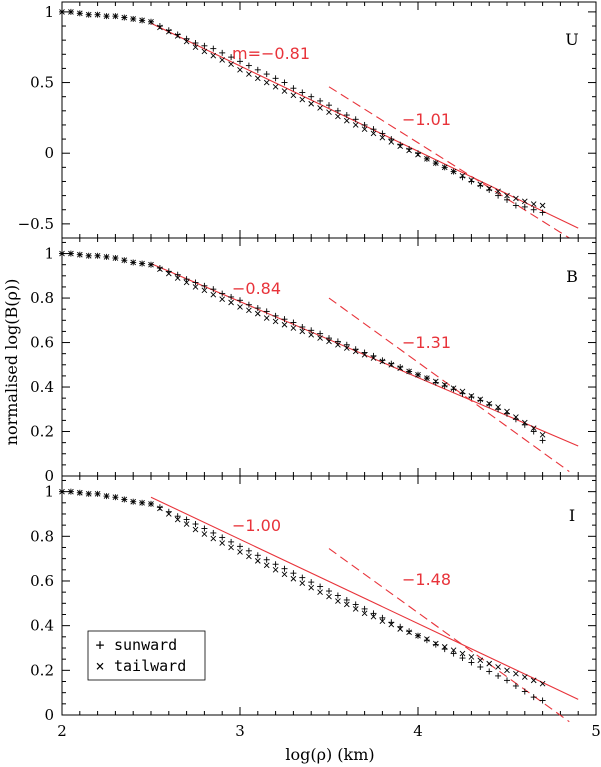 The height and width of the screenshot is (767, 601). Describe the element at coordinates (145, 645) in the screenshot. I see `legend-sunward-label: sunward` at that location.